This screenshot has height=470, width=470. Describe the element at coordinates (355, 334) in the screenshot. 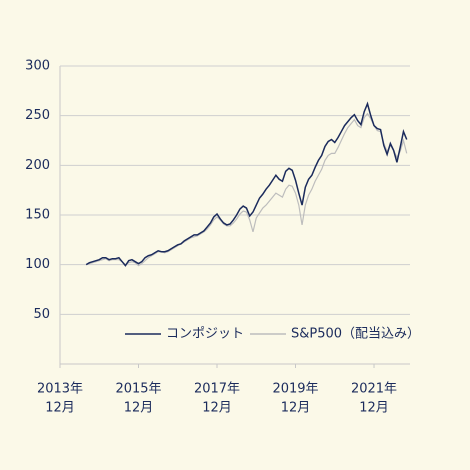

I see `legend-label: S&P500（配当込み）` at that location.